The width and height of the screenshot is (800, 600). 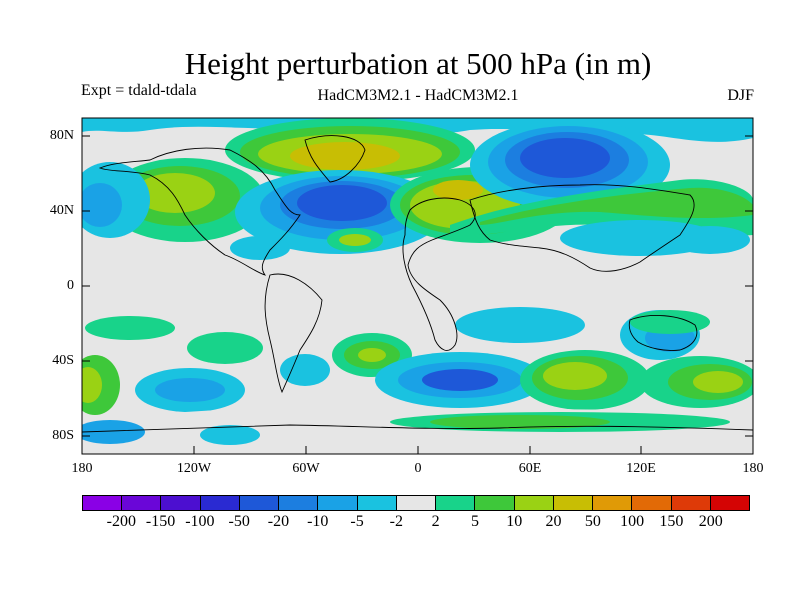 I want to click on color-legend-label: -5, so click(x=357, y=521).